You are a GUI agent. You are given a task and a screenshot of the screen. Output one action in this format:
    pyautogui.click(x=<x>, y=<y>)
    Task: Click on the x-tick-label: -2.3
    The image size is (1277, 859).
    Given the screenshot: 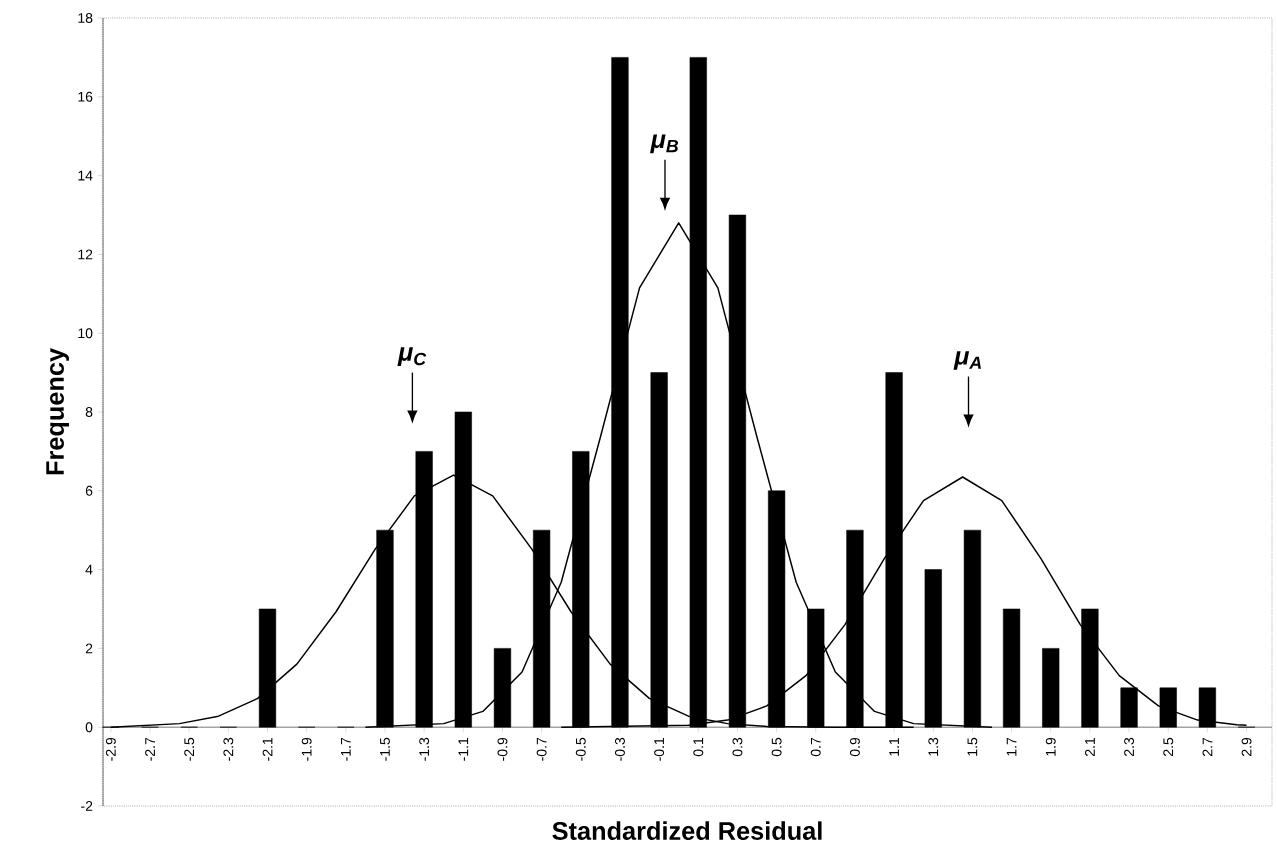 What is the action you would take?
    pyautogui.click(x=228, y=749)
    